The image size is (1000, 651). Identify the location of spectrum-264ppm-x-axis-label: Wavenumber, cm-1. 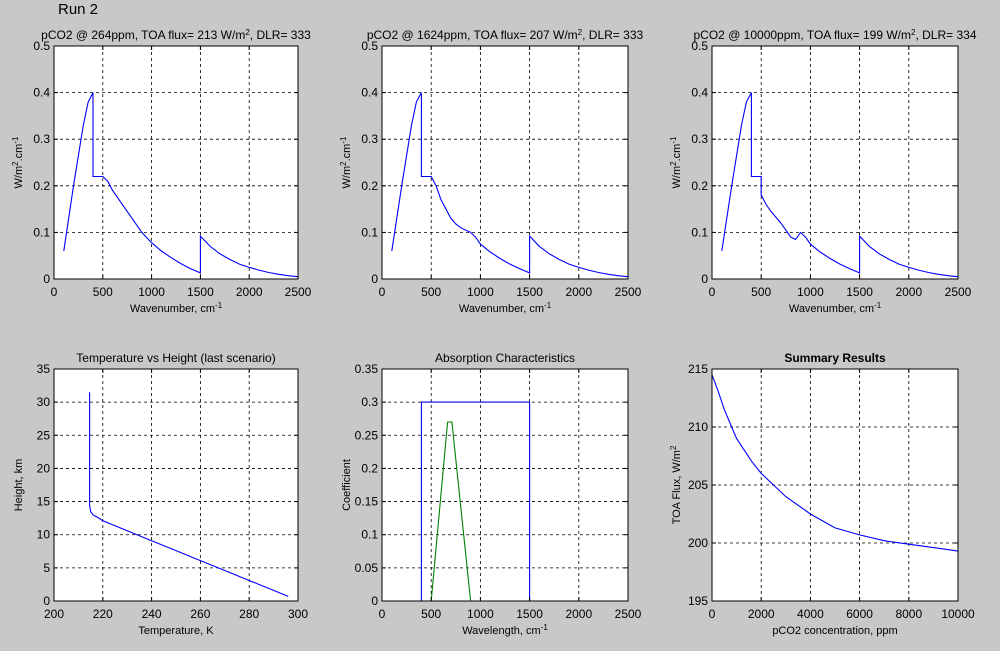
(176, 308).